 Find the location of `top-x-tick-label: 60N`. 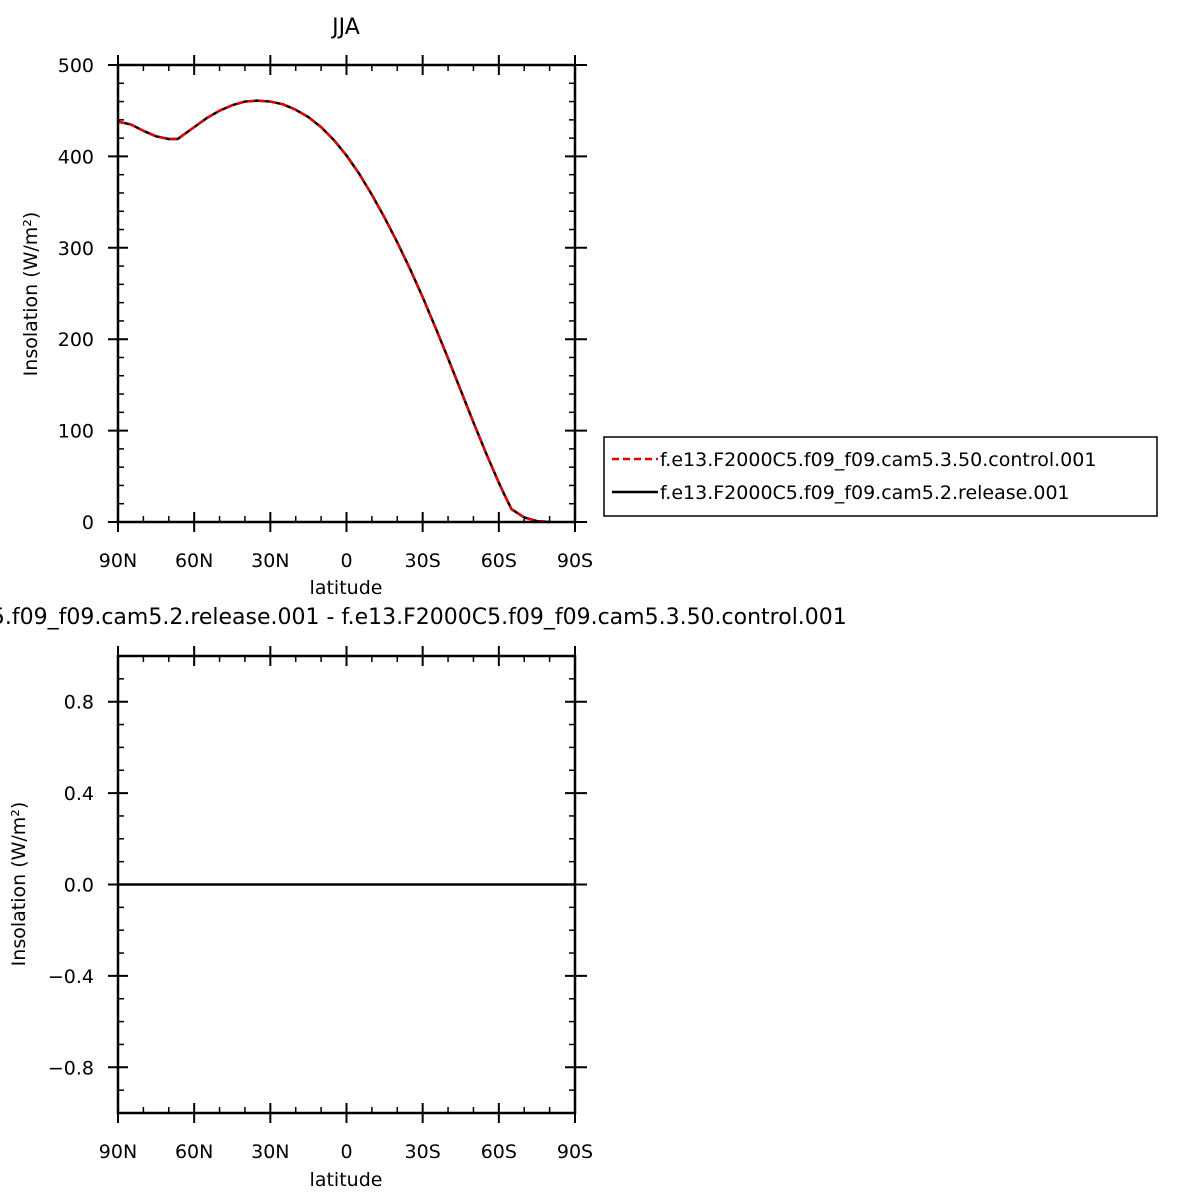

top-x-tick-label: 60N is located at coordinates (194, 561).